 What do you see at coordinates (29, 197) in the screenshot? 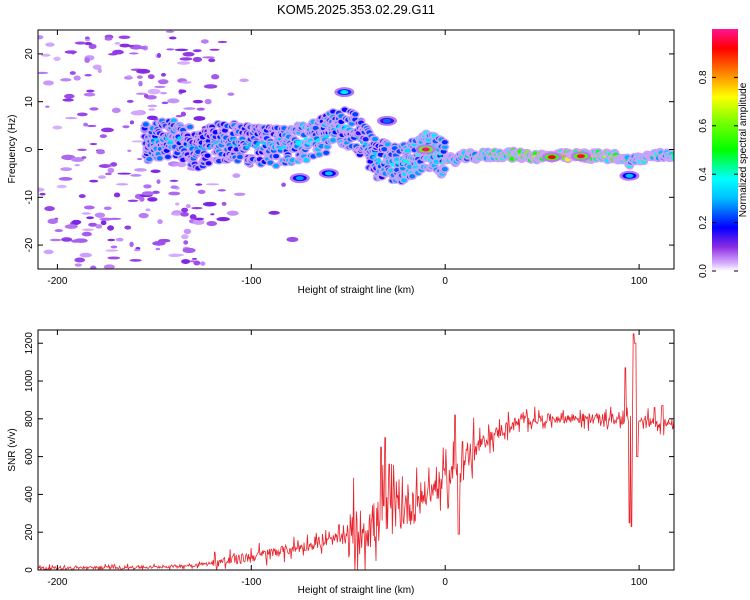
I see `spectrogram-y-tick-label: -10` at bounding box center [29, 197].